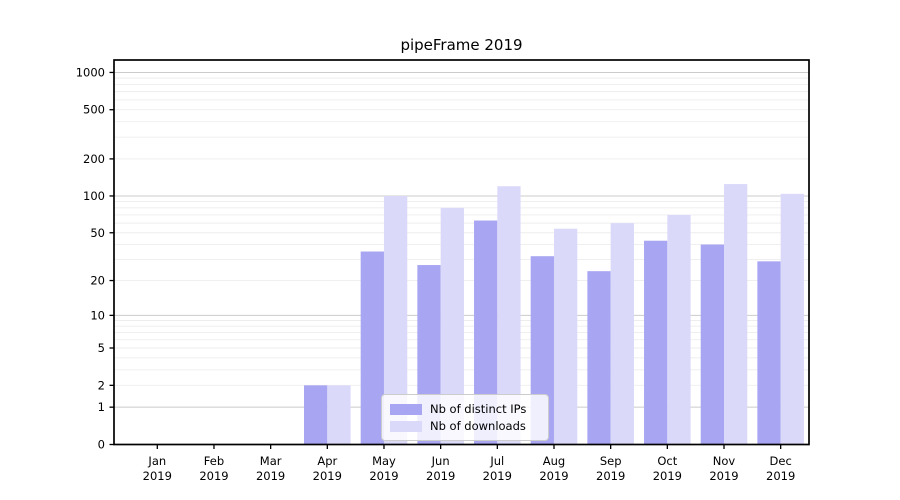 This screenshot has width=900, height=500. What do you see at coordinates (94, 196) in the screenshot?
I see `y-tick-label: 100` at bounding box center [94, 196].